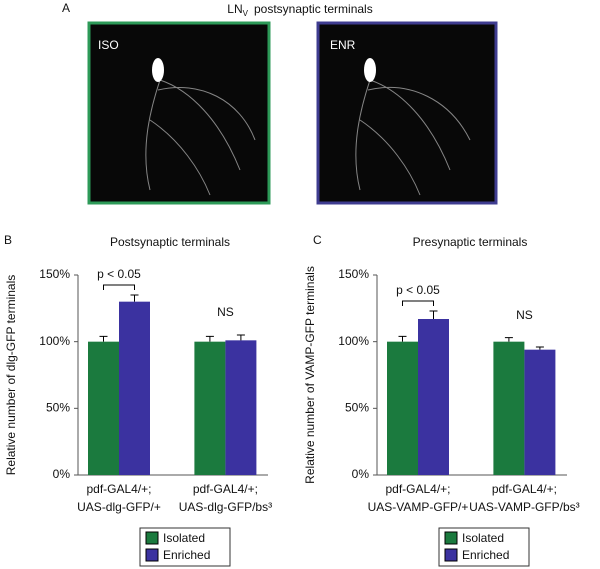 Image resolution: width=600 pixels, height=569 pixels. I want to click on image-label: ISO, so click(108, 45).